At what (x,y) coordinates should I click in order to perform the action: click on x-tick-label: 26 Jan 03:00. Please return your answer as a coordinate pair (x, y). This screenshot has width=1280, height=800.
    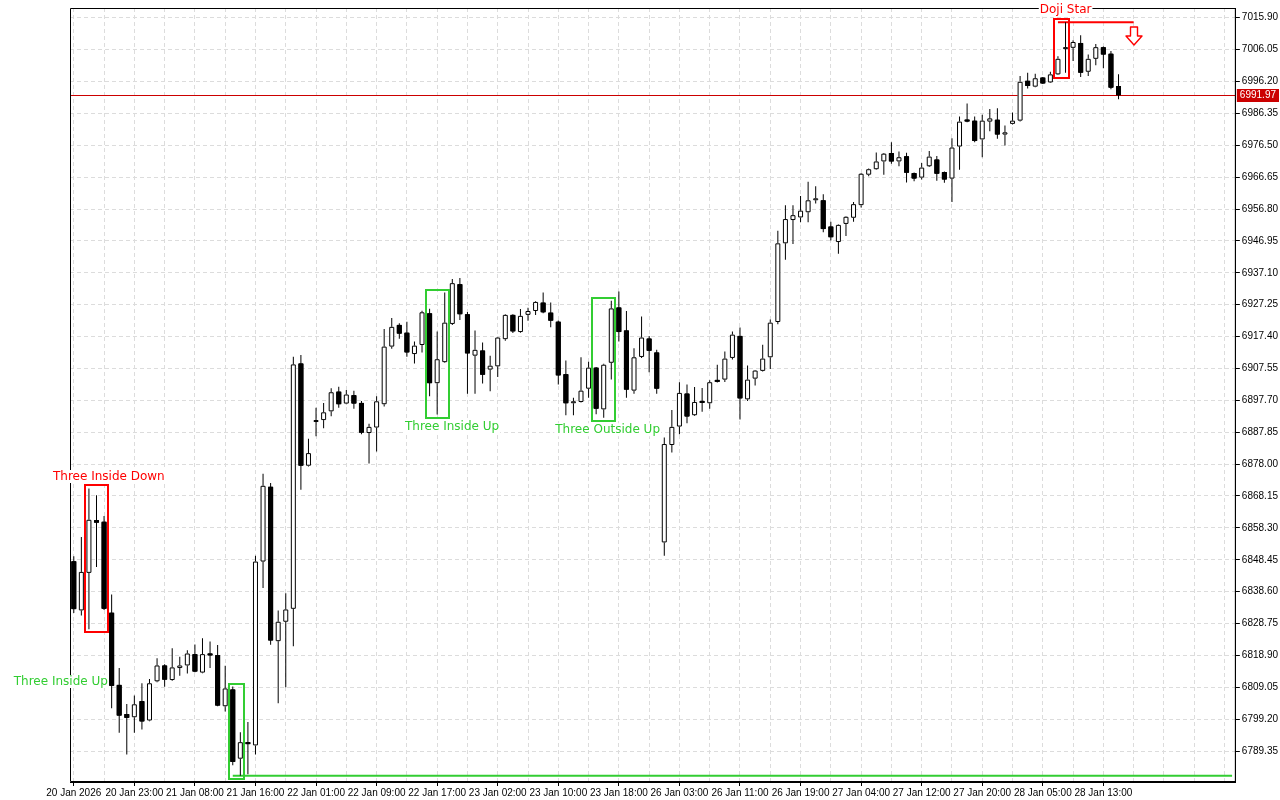
    Looking at the image, I should click on (679, 792).